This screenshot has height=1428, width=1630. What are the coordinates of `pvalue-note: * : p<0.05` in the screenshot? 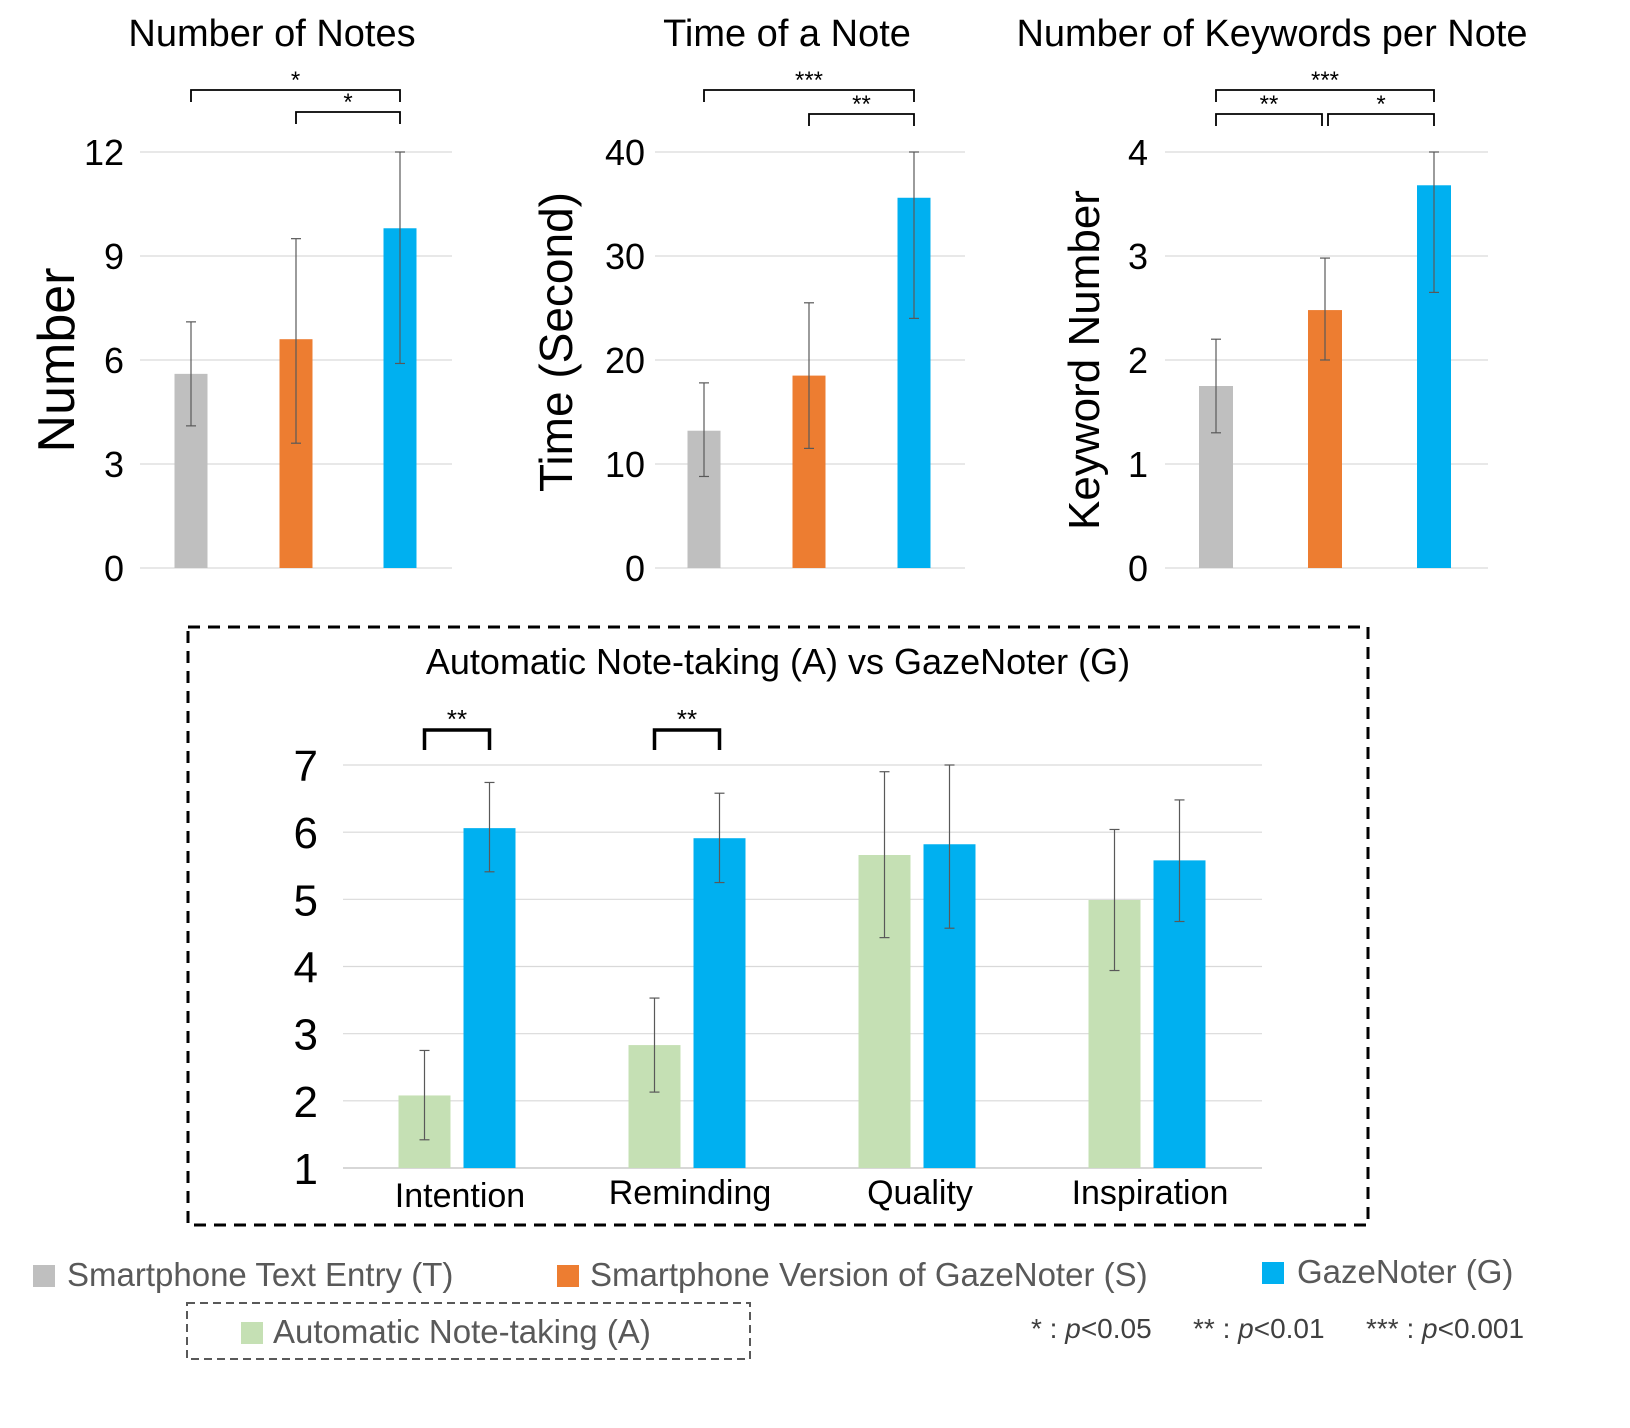 It's located at (1091, 1328).